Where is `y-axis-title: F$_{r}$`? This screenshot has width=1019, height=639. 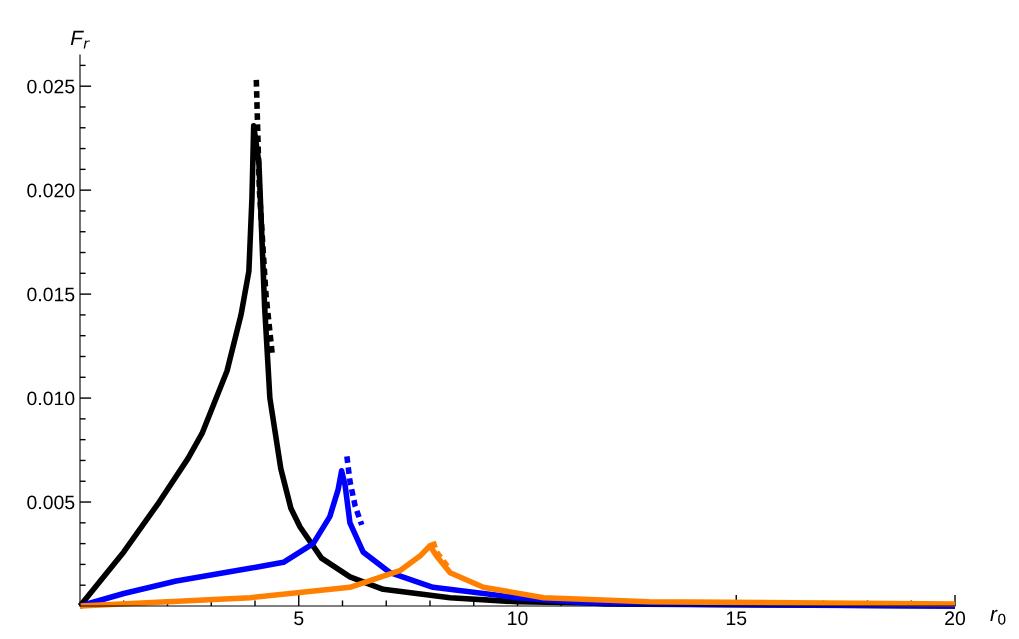 y-axis-title: F$_{r}$ is located at coordinates (80, 39).